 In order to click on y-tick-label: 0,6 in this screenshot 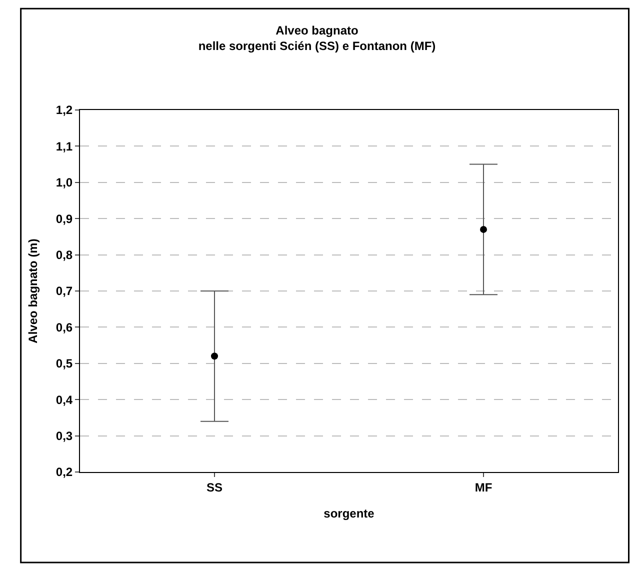, I will do `click(64, 327)`.